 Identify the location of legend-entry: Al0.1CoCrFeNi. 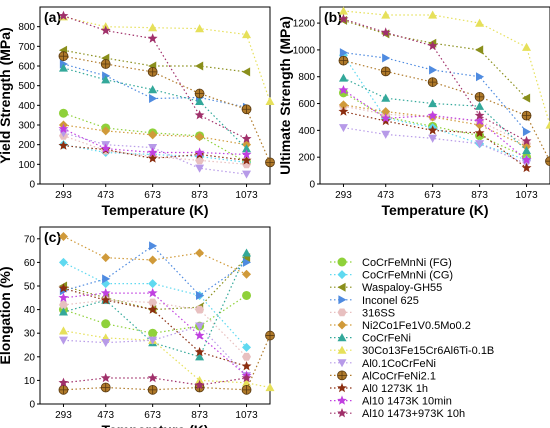
(383, 364).